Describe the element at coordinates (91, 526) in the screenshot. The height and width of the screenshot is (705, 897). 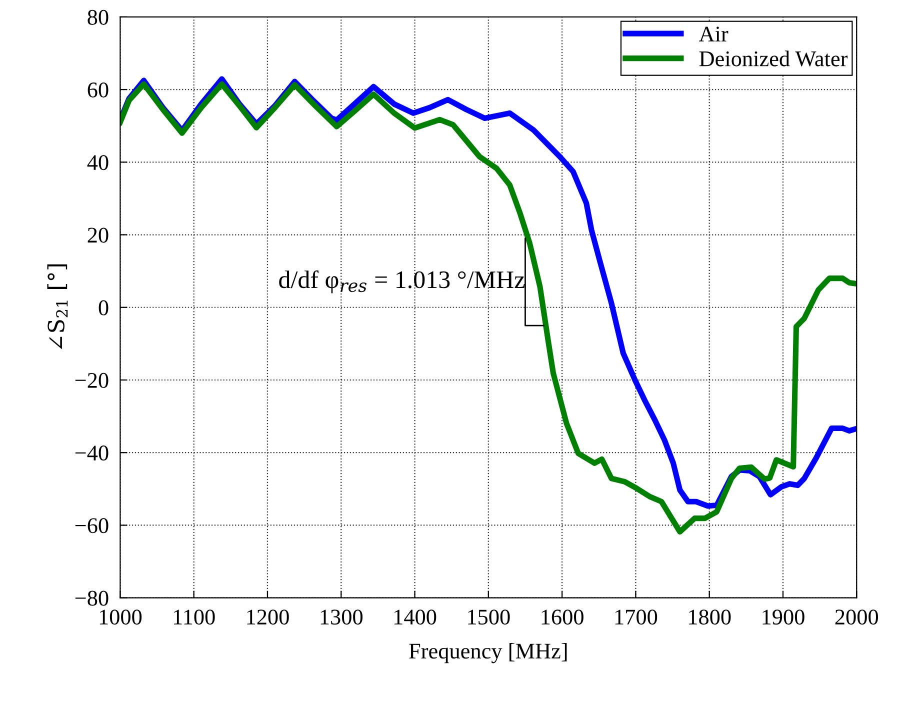
I see `y-tick-label: −60` at that location.